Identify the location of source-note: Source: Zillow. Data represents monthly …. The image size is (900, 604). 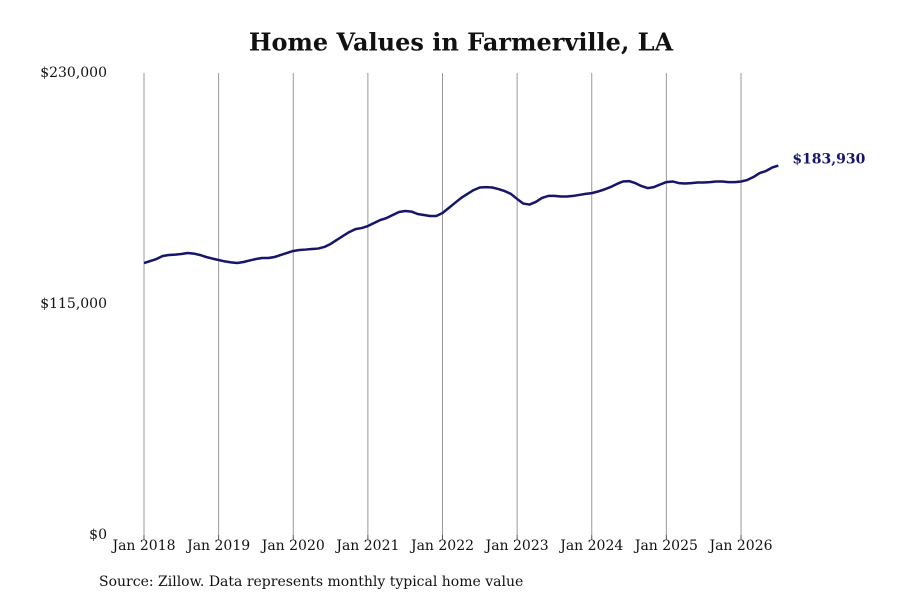
(311, 582).